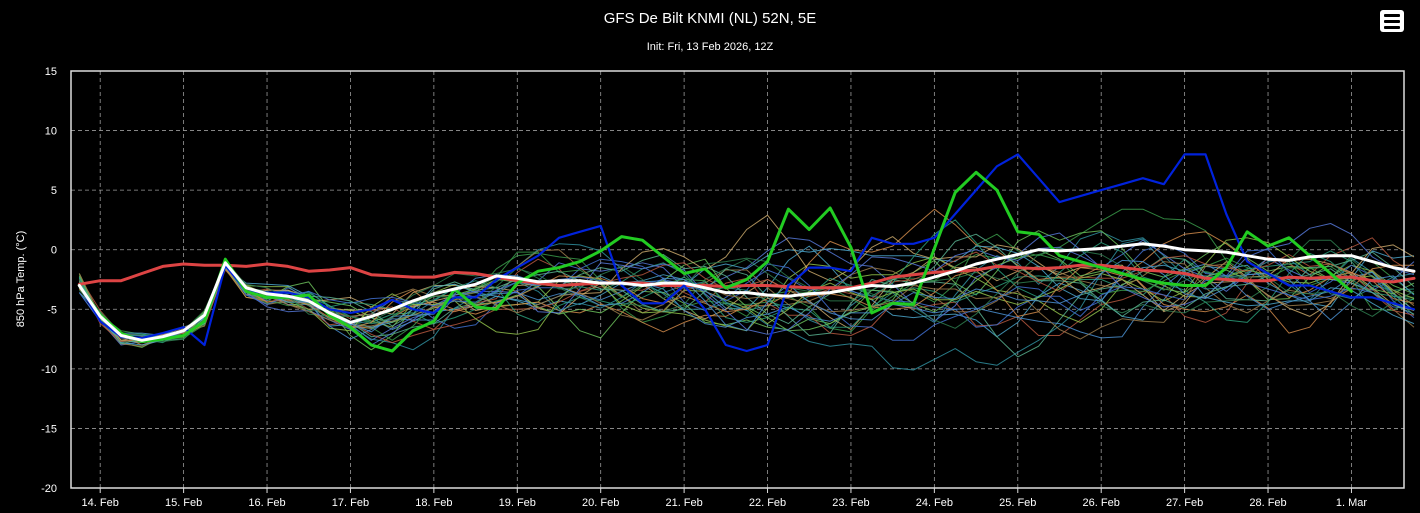 This screenshot has height=513, width=1420. What do you see at coordinates (21, 279) in the screenshot?
I see `y-axis-label: 850 hPa Temp. (°C)` at bounding box center [21, 279].